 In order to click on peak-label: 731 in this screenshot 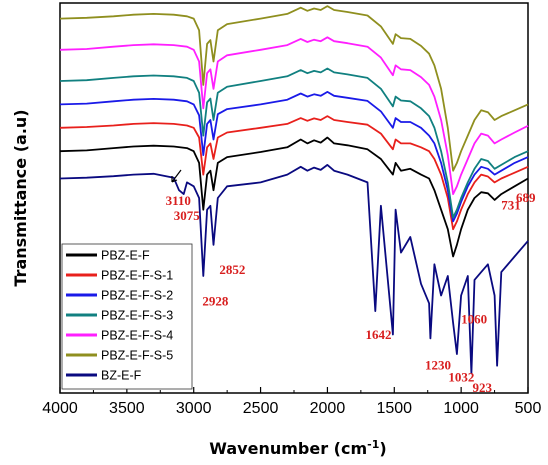, I will do `click(511, 205)`.